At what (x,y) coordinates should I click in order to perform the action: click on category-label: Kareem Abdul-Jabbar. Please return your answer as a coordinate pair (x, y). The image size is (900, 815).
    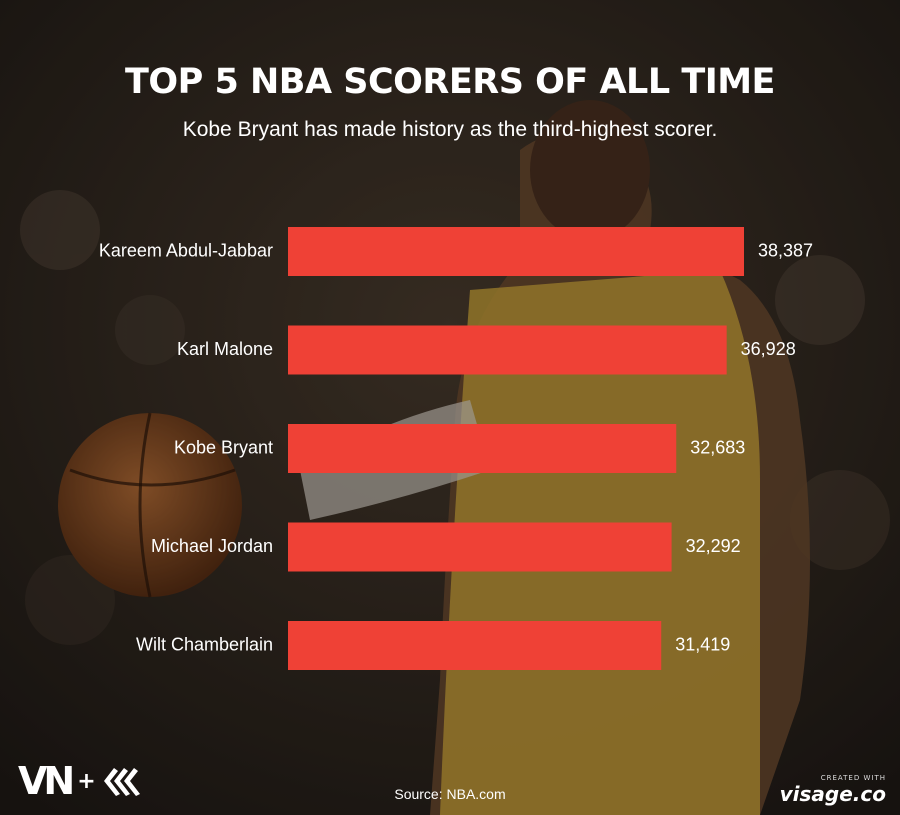
    Looking at the image, I should click on (186, 250).